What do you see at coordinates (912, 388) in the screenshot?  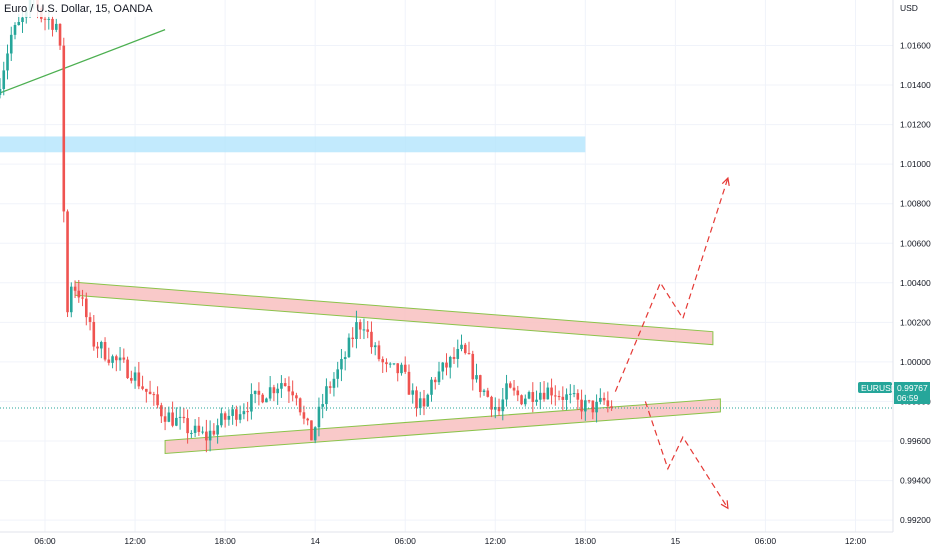 I see `last-price-label: 0.99767` at bounding box center [912, 388].